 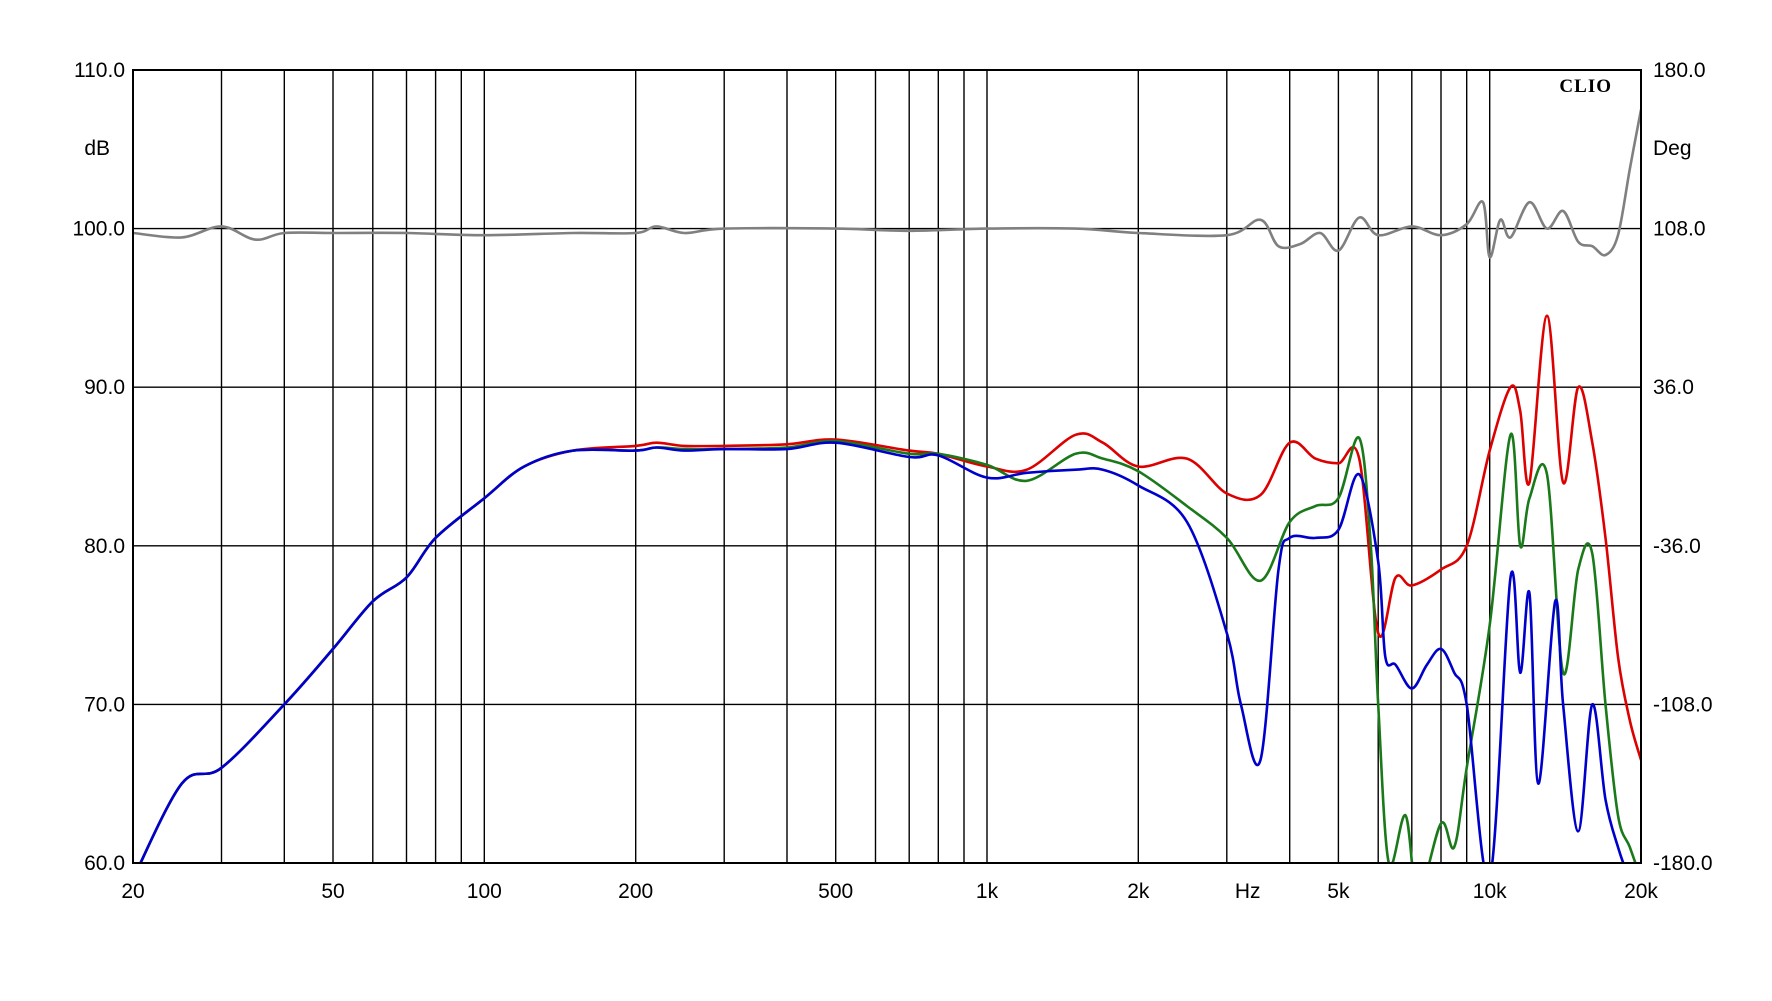 What do you see at coordinates (835, 891) in the screenshot?
I see `x-tick-label: 500` at bounding box center [835, 891].